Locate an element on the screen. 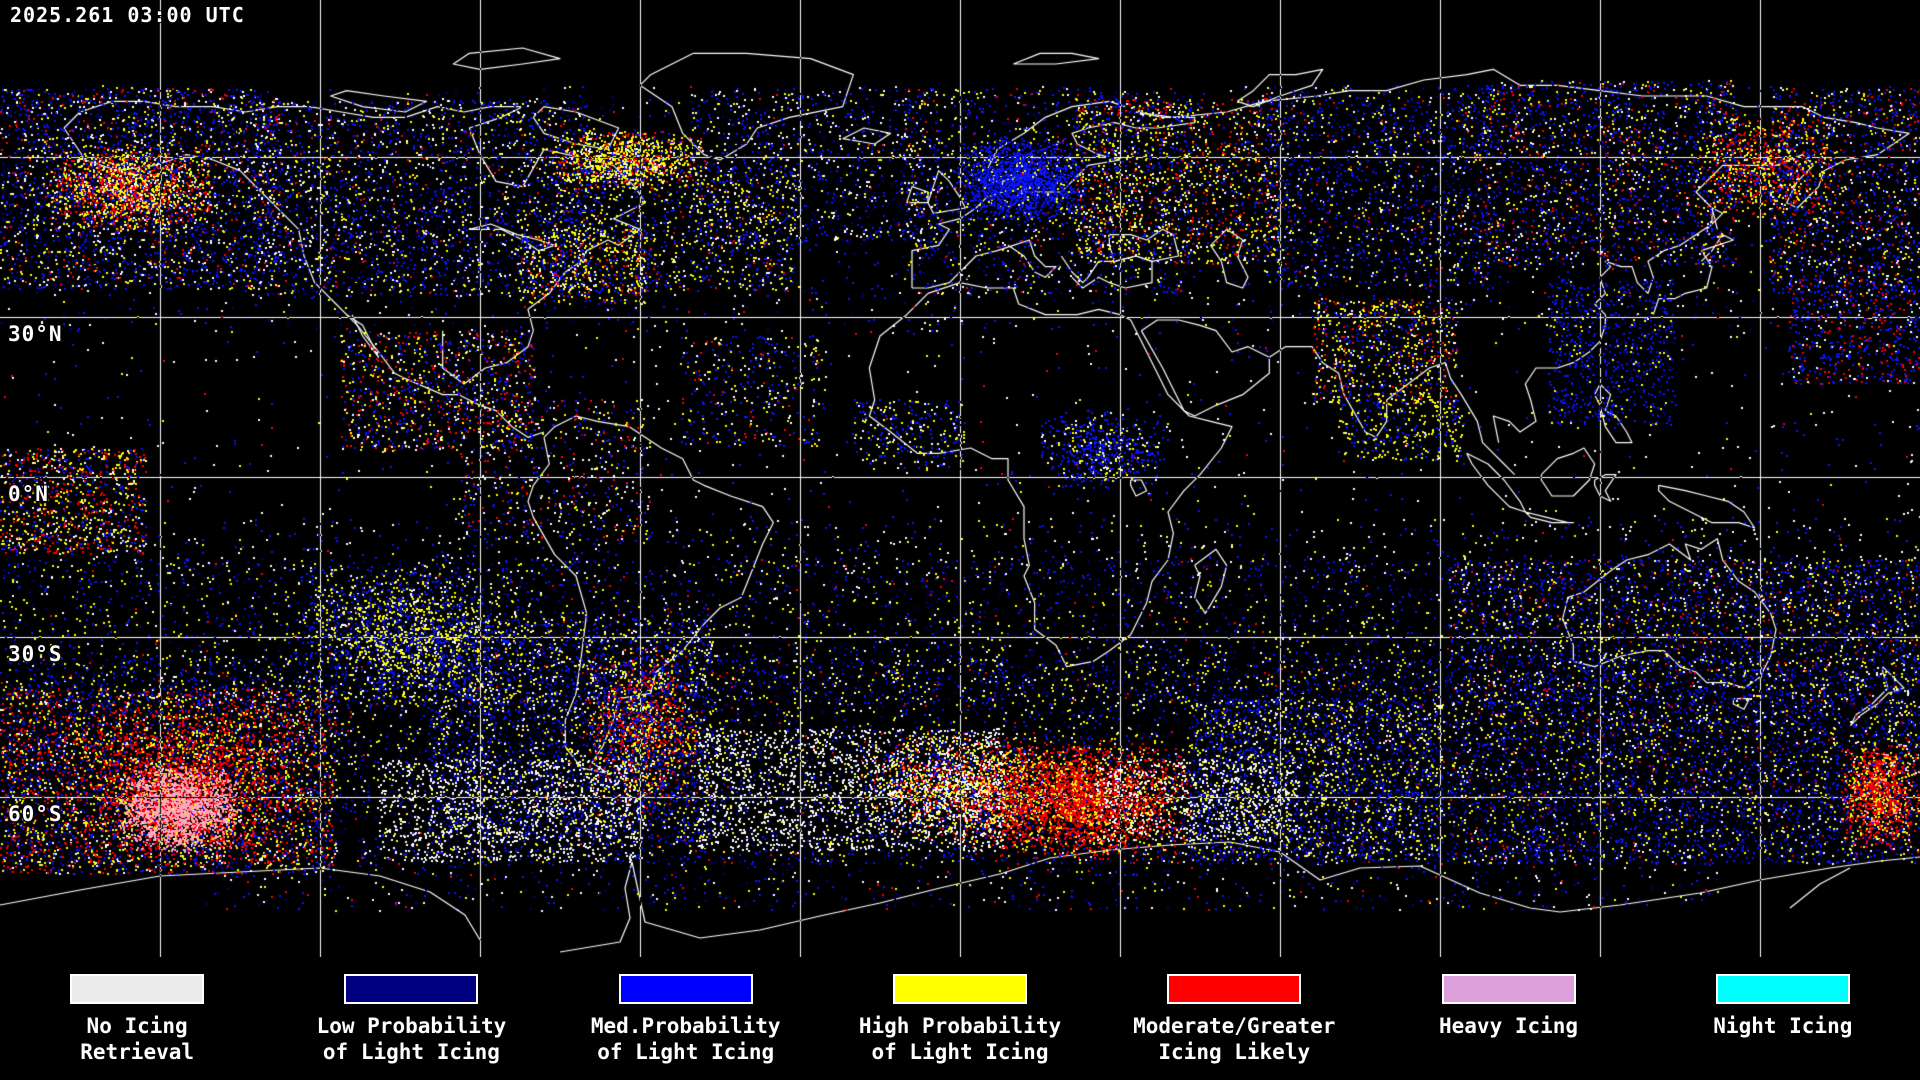  latitude-label: 0°N is located at coordinates (28, 494).